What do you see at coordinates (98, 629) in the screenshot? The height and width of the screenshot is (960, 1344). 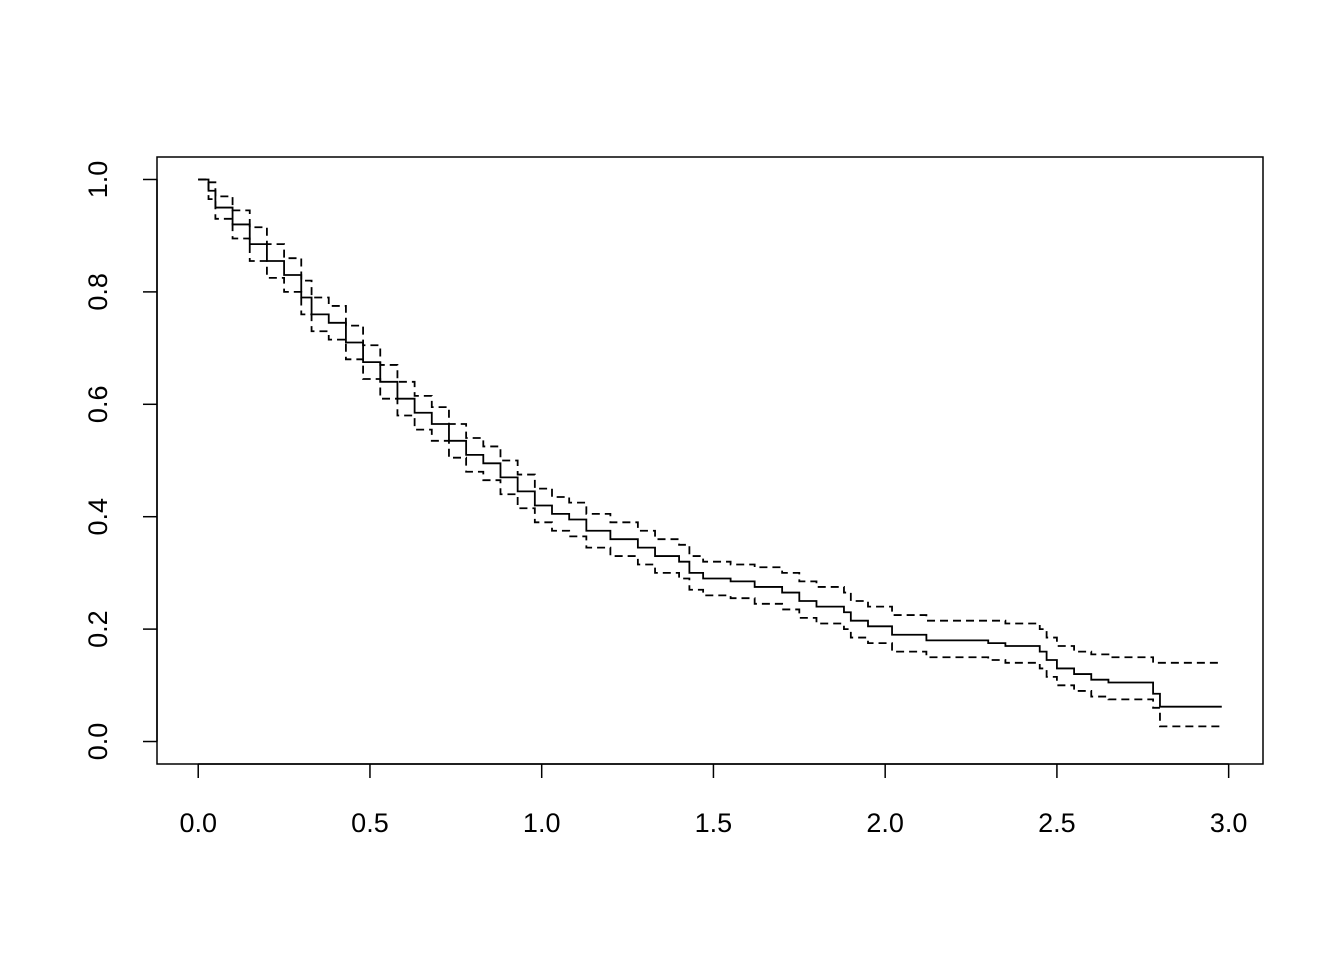 I see `y-tick-label: 0.2` at bounding box center [98, 629].